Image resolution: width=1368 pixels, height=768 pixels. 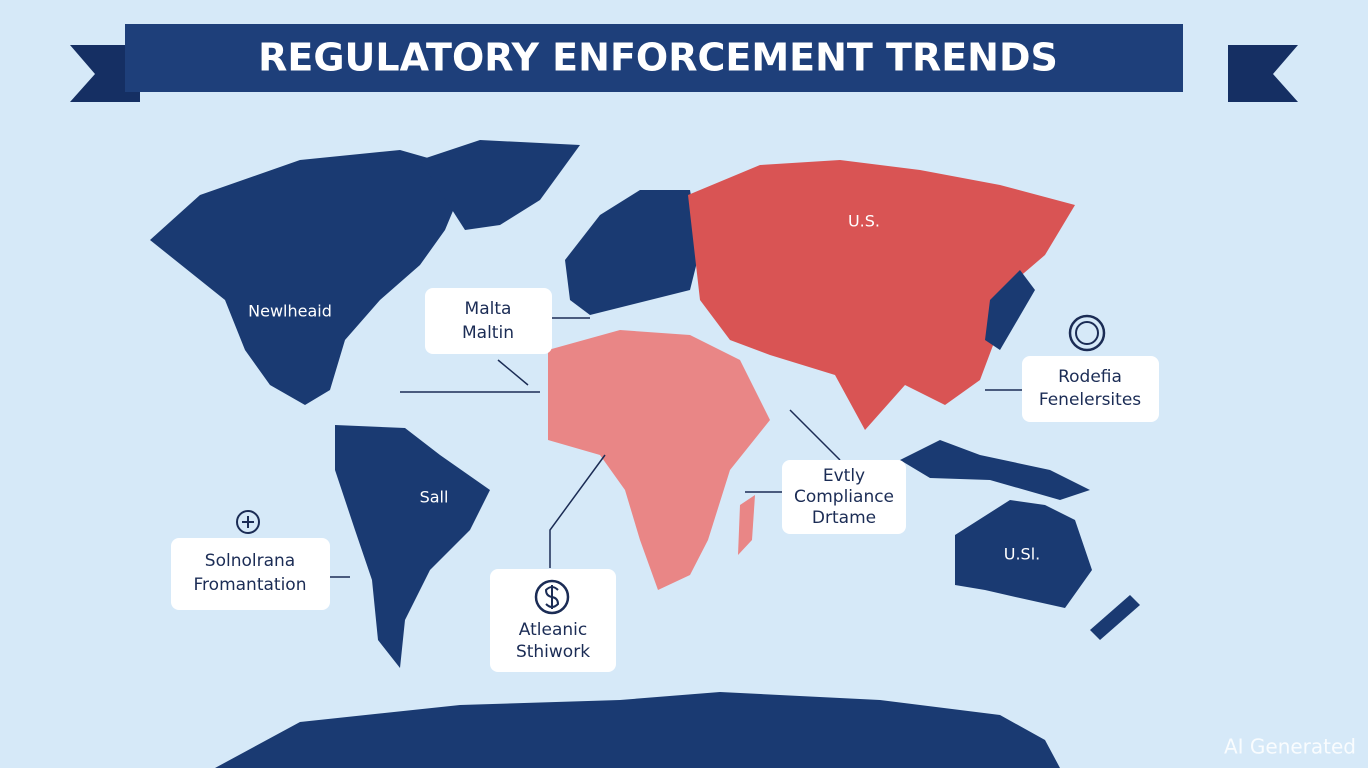 What do you see at coordinates (659, 460) in the screenshot?
I see `africa` at bounding box center [659, 460].